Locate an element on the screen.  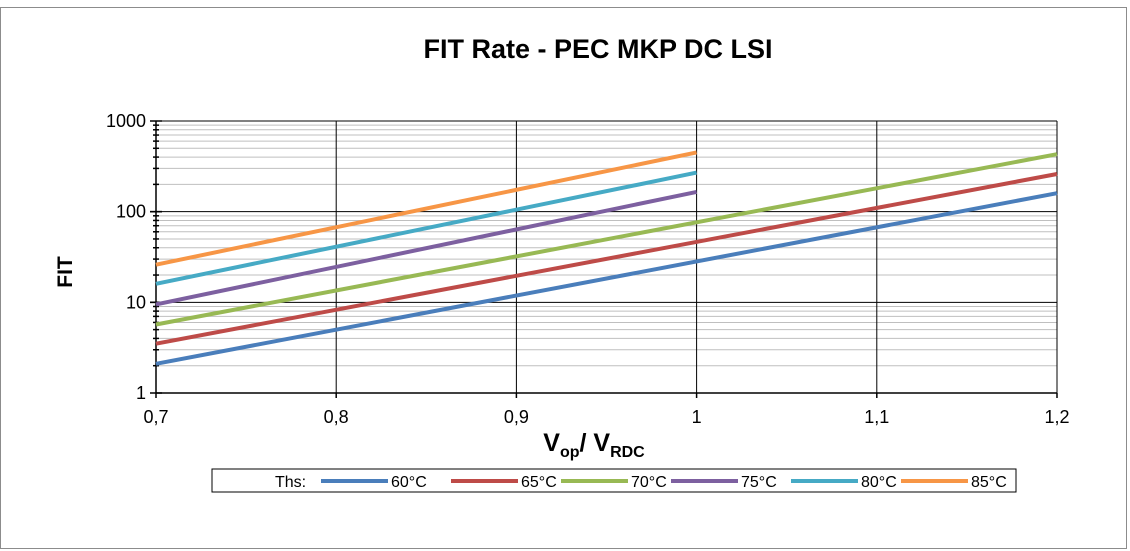
x-tick-label: 1,2 is located at coordinates (1056, 417).